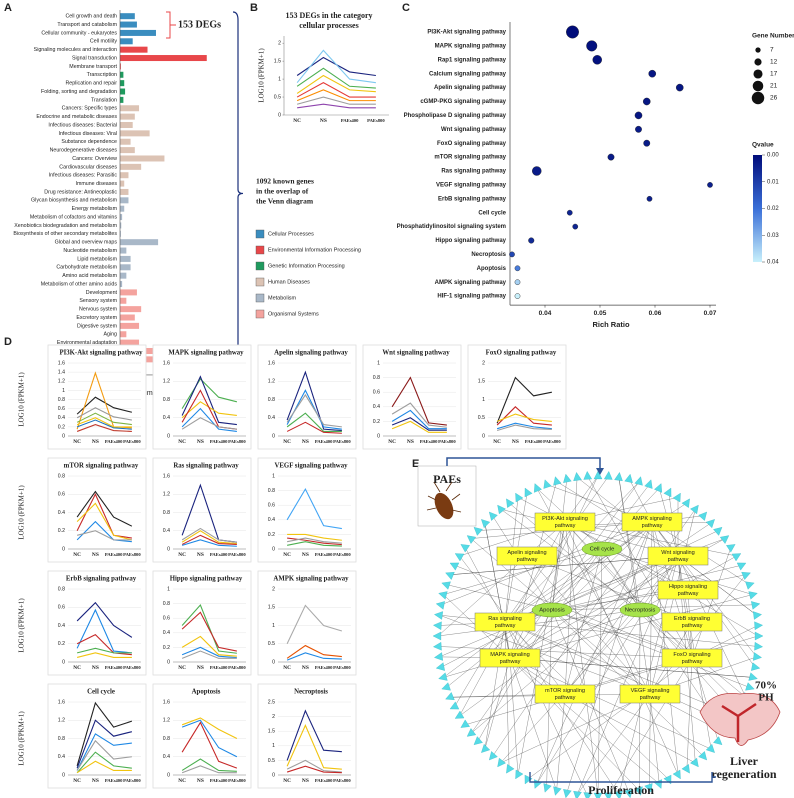 Image resolution: width=794 pixels, height=798 pixels. What do you see at coordinates (171, 25) in the screenshot?
I see `bracket` at bounding box center [171, 25].